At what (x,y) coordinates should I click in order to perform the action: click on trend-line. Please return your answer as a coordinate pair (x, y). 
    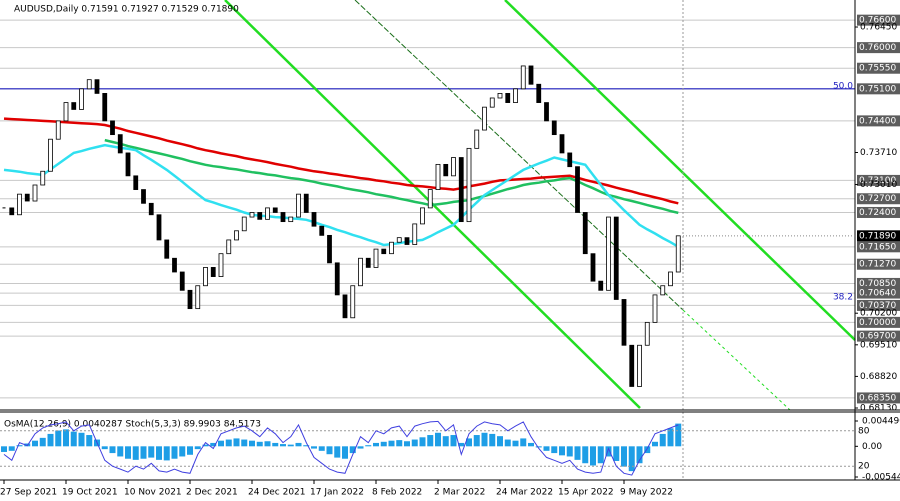
    Looking at the image, I should click on (736, 360).